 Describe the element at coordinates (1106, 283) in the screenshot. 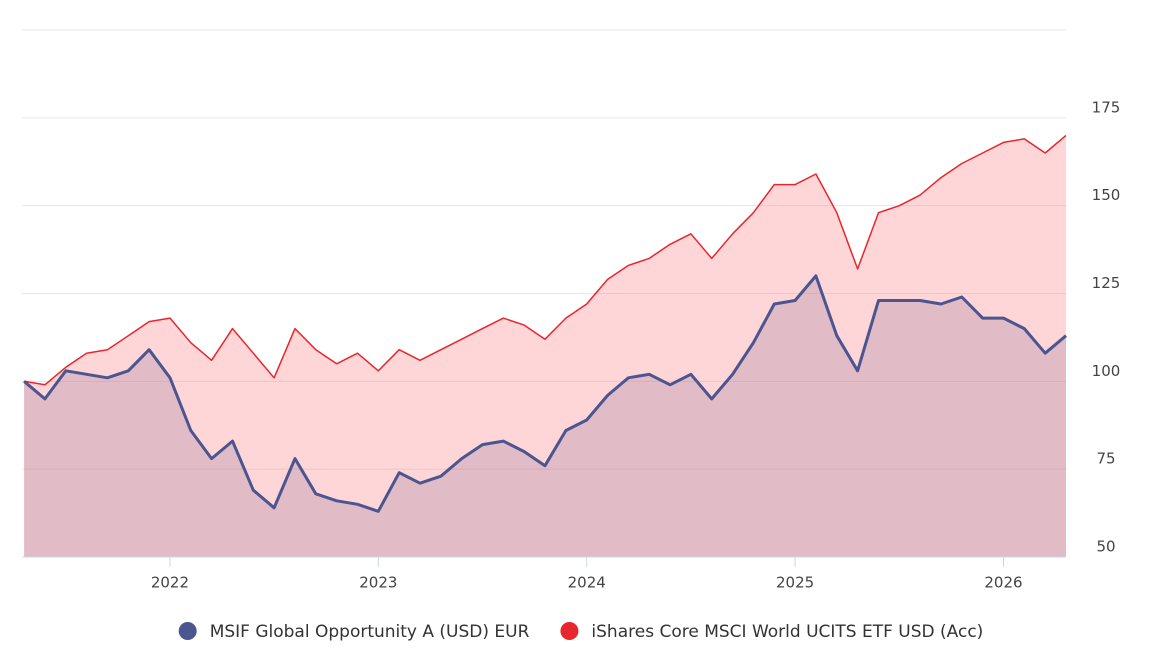

I see `y-tick-label: 125` at that location.